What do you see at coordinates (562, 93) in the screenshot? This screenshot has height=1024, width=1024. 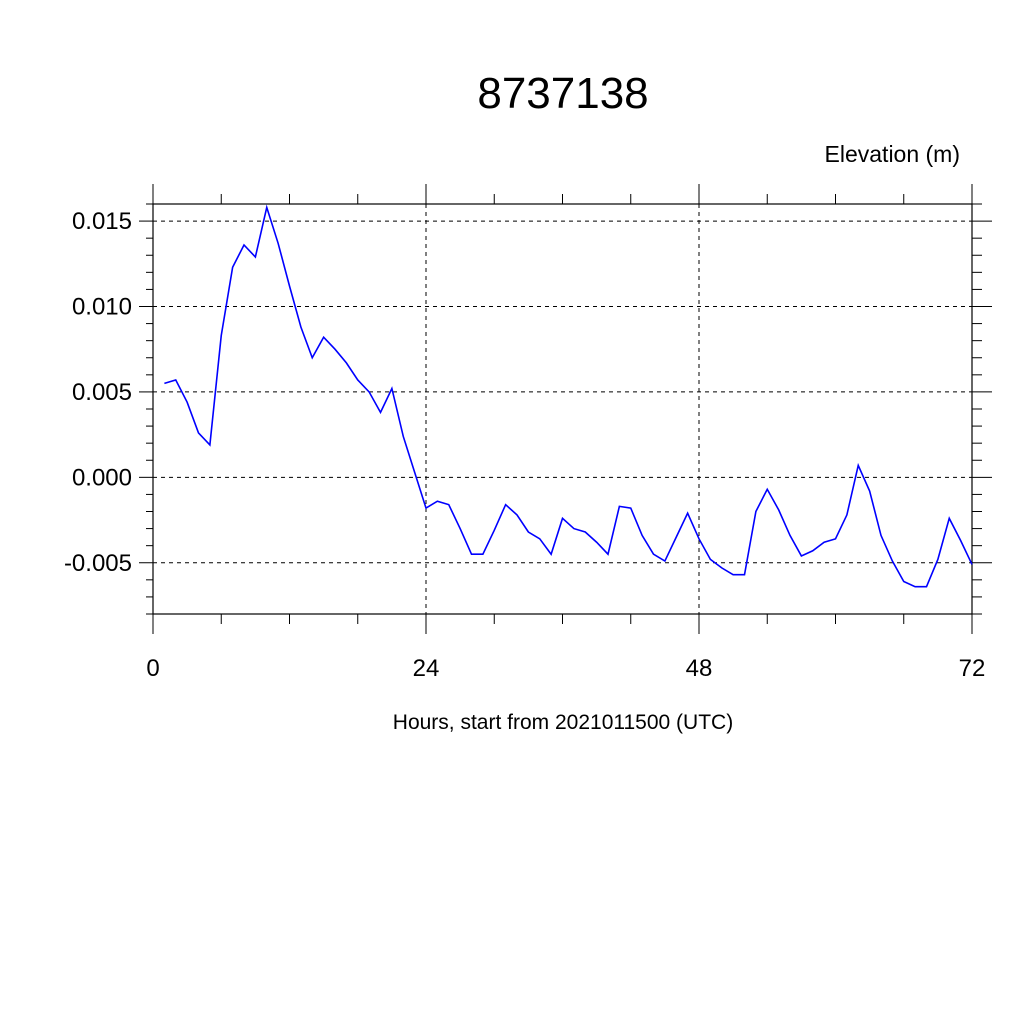 I see `chart-title: 8737138` at bounding box center [562, 93].